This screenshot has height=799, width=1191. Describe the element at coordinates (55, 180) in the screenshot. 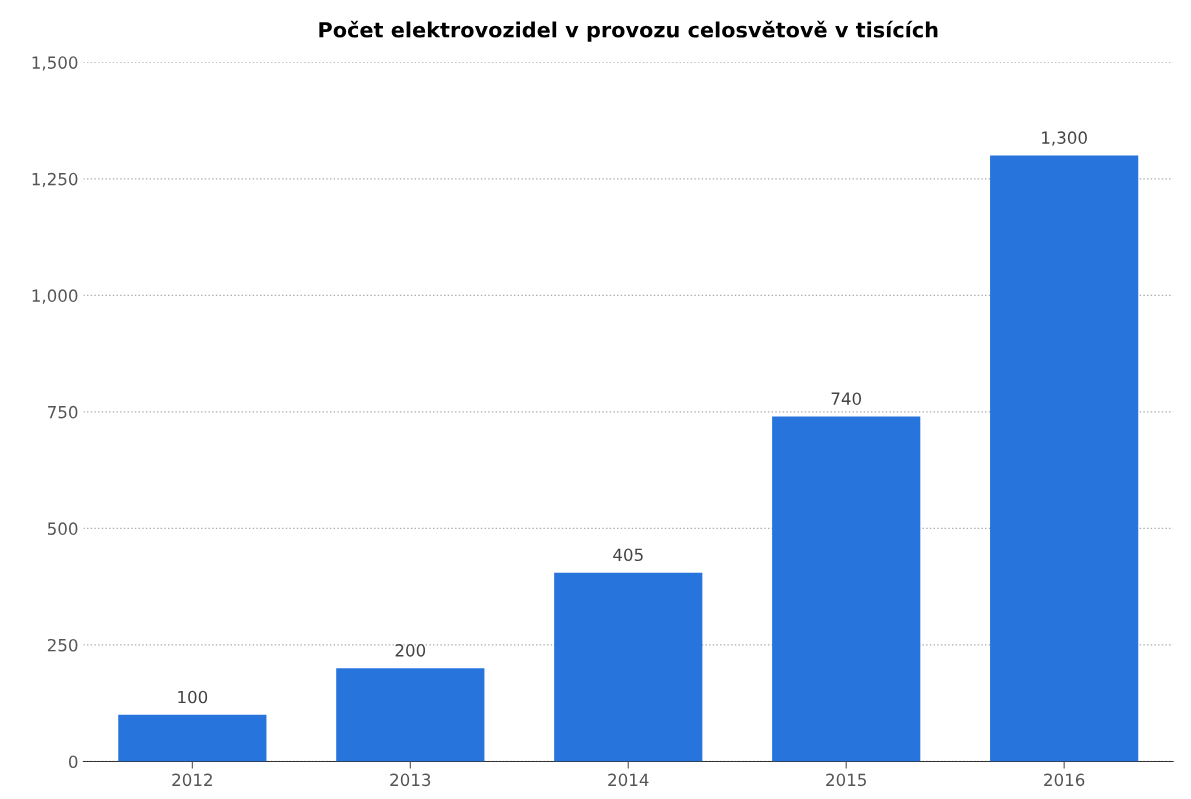

I see `y-tick-label: 1,250` at that location.